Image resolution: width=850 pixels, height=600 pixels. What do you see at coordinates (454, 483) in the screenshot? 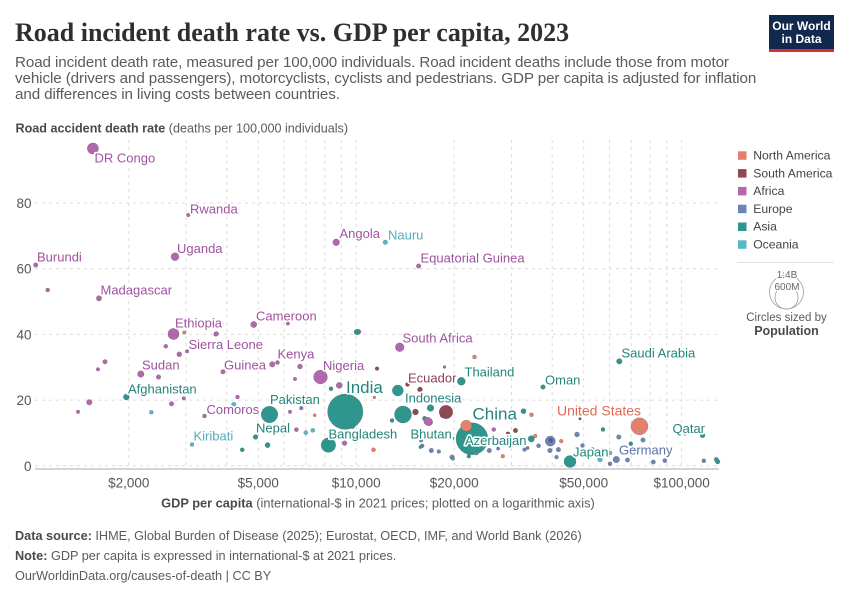
I see `svg-text: $20,000` at bounding box center [454, 483].